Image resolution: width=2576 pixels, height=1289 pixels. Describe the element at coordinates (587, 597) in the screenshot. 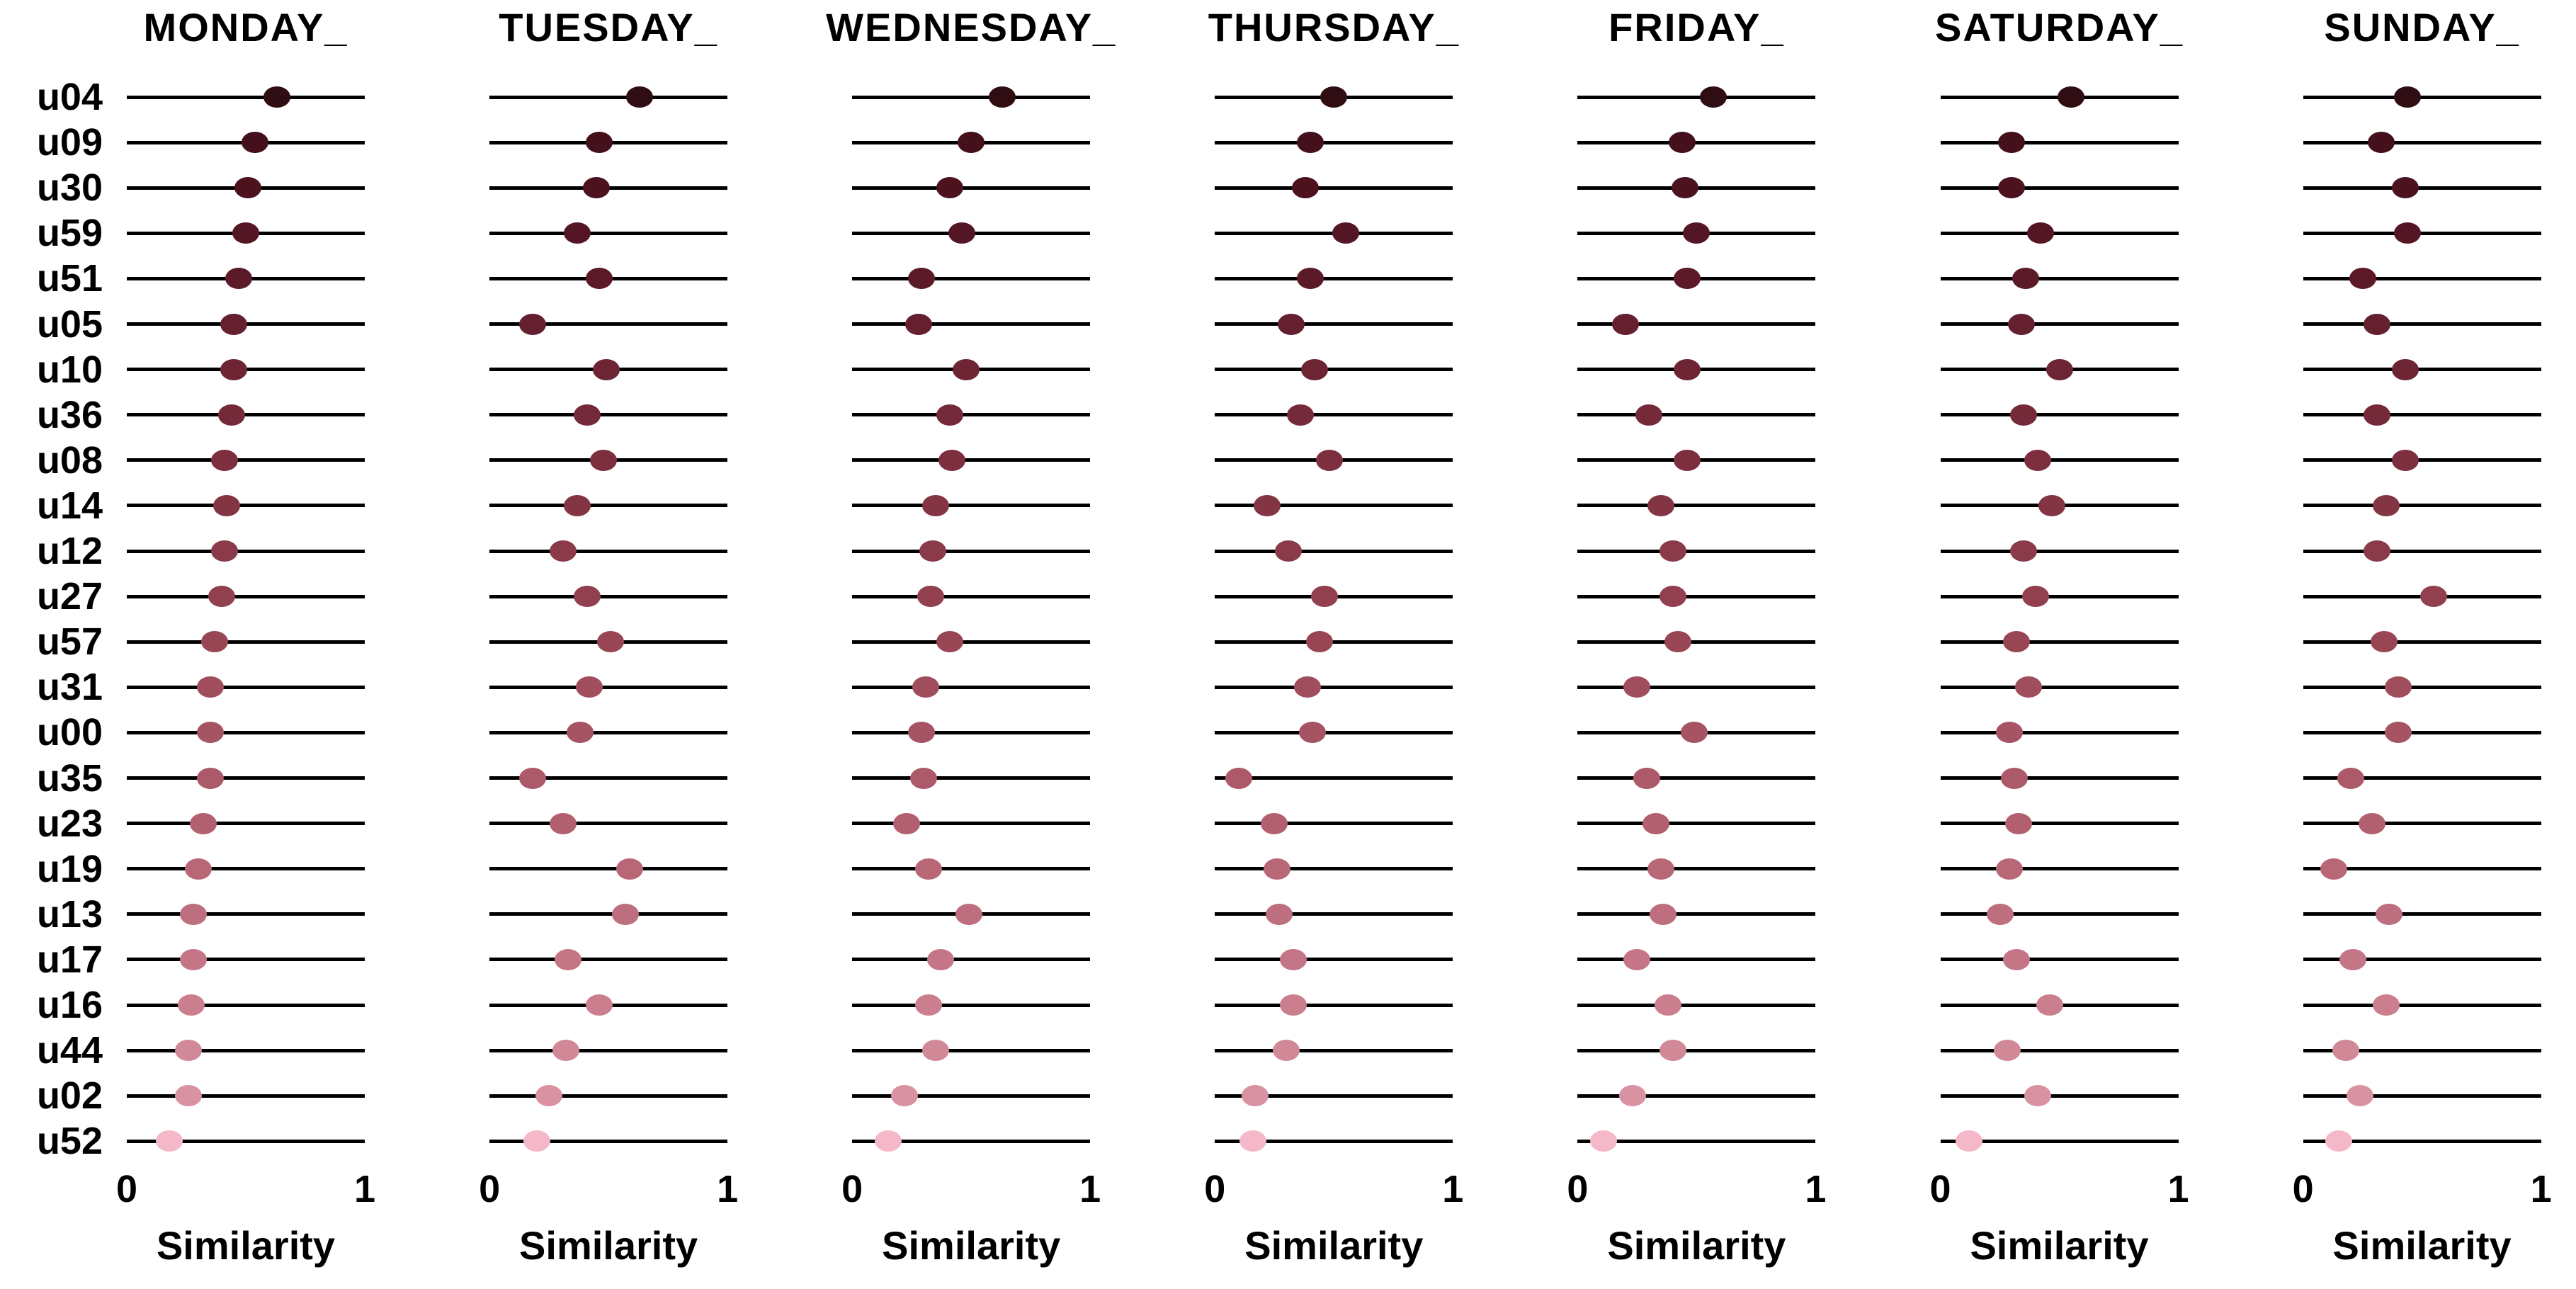

I see `data-dot-tuesday-u27` at that location.